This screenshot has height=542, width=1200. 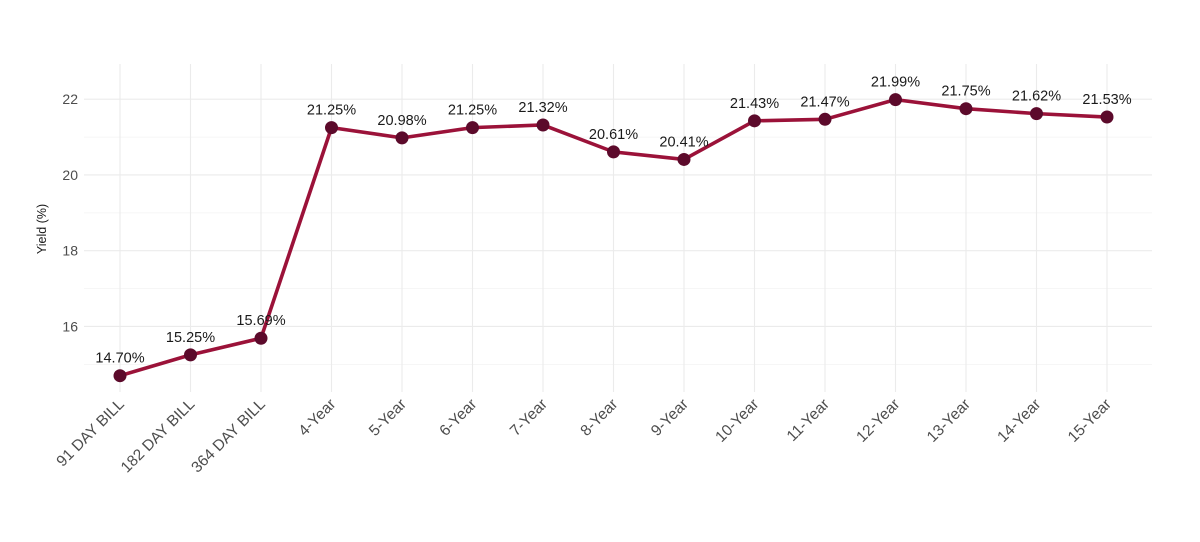 I want to click on y-tick-label: 22, so click(x=70, y=99).